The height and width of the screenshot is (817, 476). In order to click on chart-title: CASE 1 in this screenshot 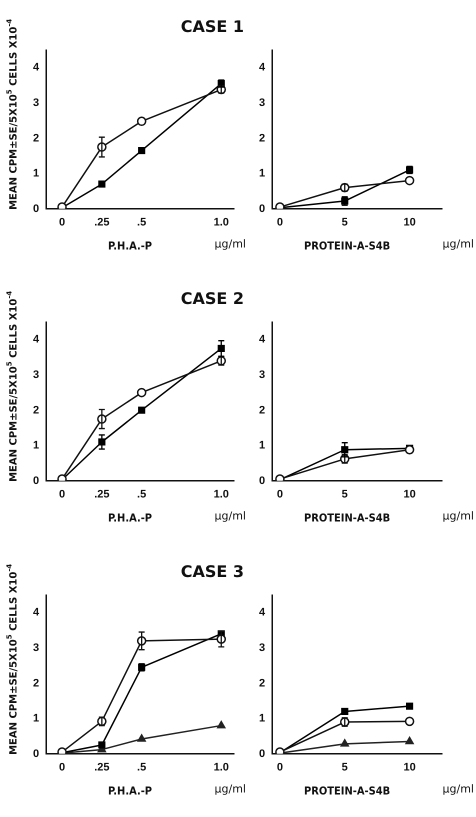, I will do `click(212, 26)`.